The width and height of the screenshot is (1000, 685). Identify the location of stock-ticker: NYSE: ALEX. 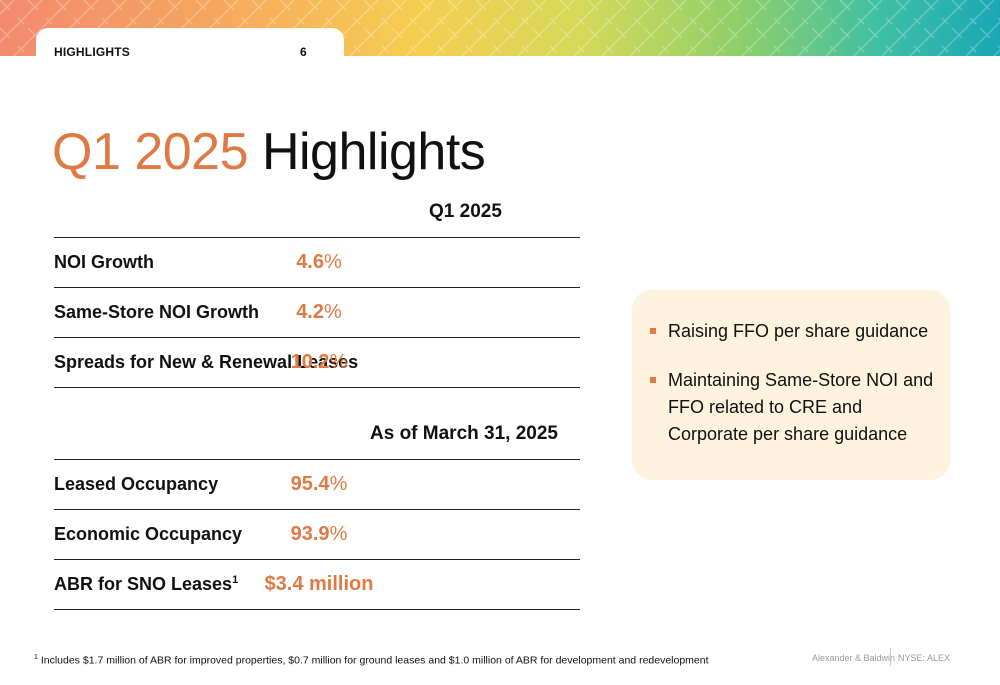
(924, 658).